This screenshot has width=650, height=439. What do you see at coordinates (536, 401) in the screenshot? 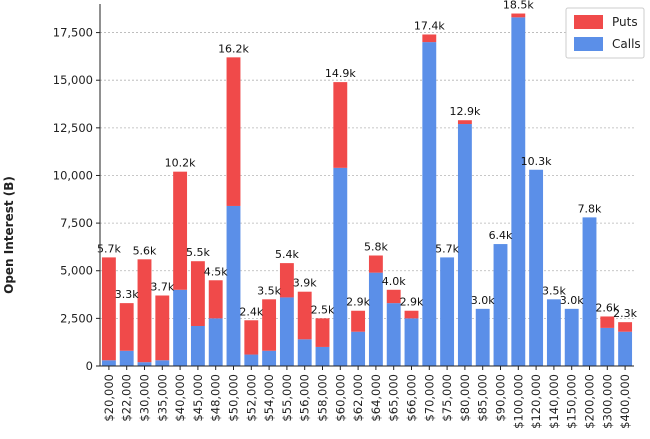
I see `x-tick-label: $120,000` at bounding box center [536, 401].